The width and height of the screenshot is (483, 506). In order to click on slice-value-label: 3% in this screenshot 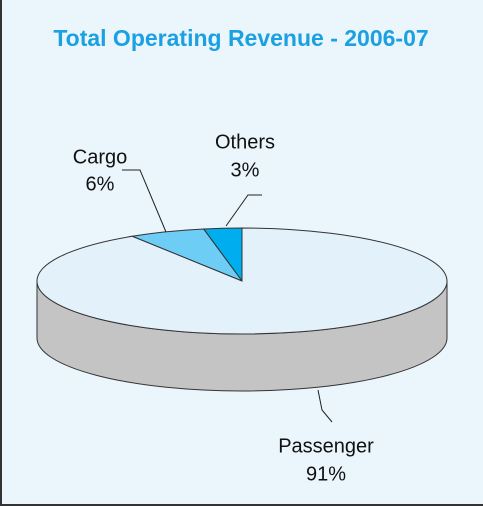, I will do `click(245, 170)`.